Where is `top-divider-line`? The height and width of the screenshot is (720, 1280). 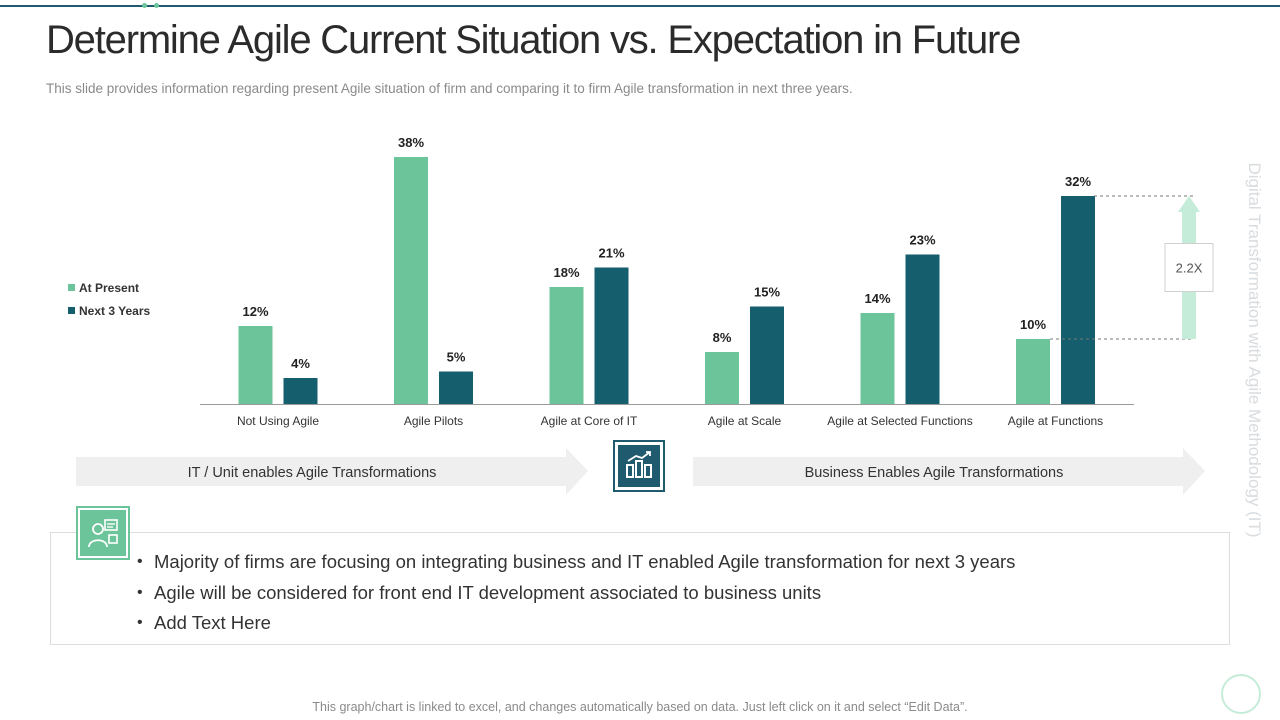
top-divider-line is located at coordinates (640, 6).